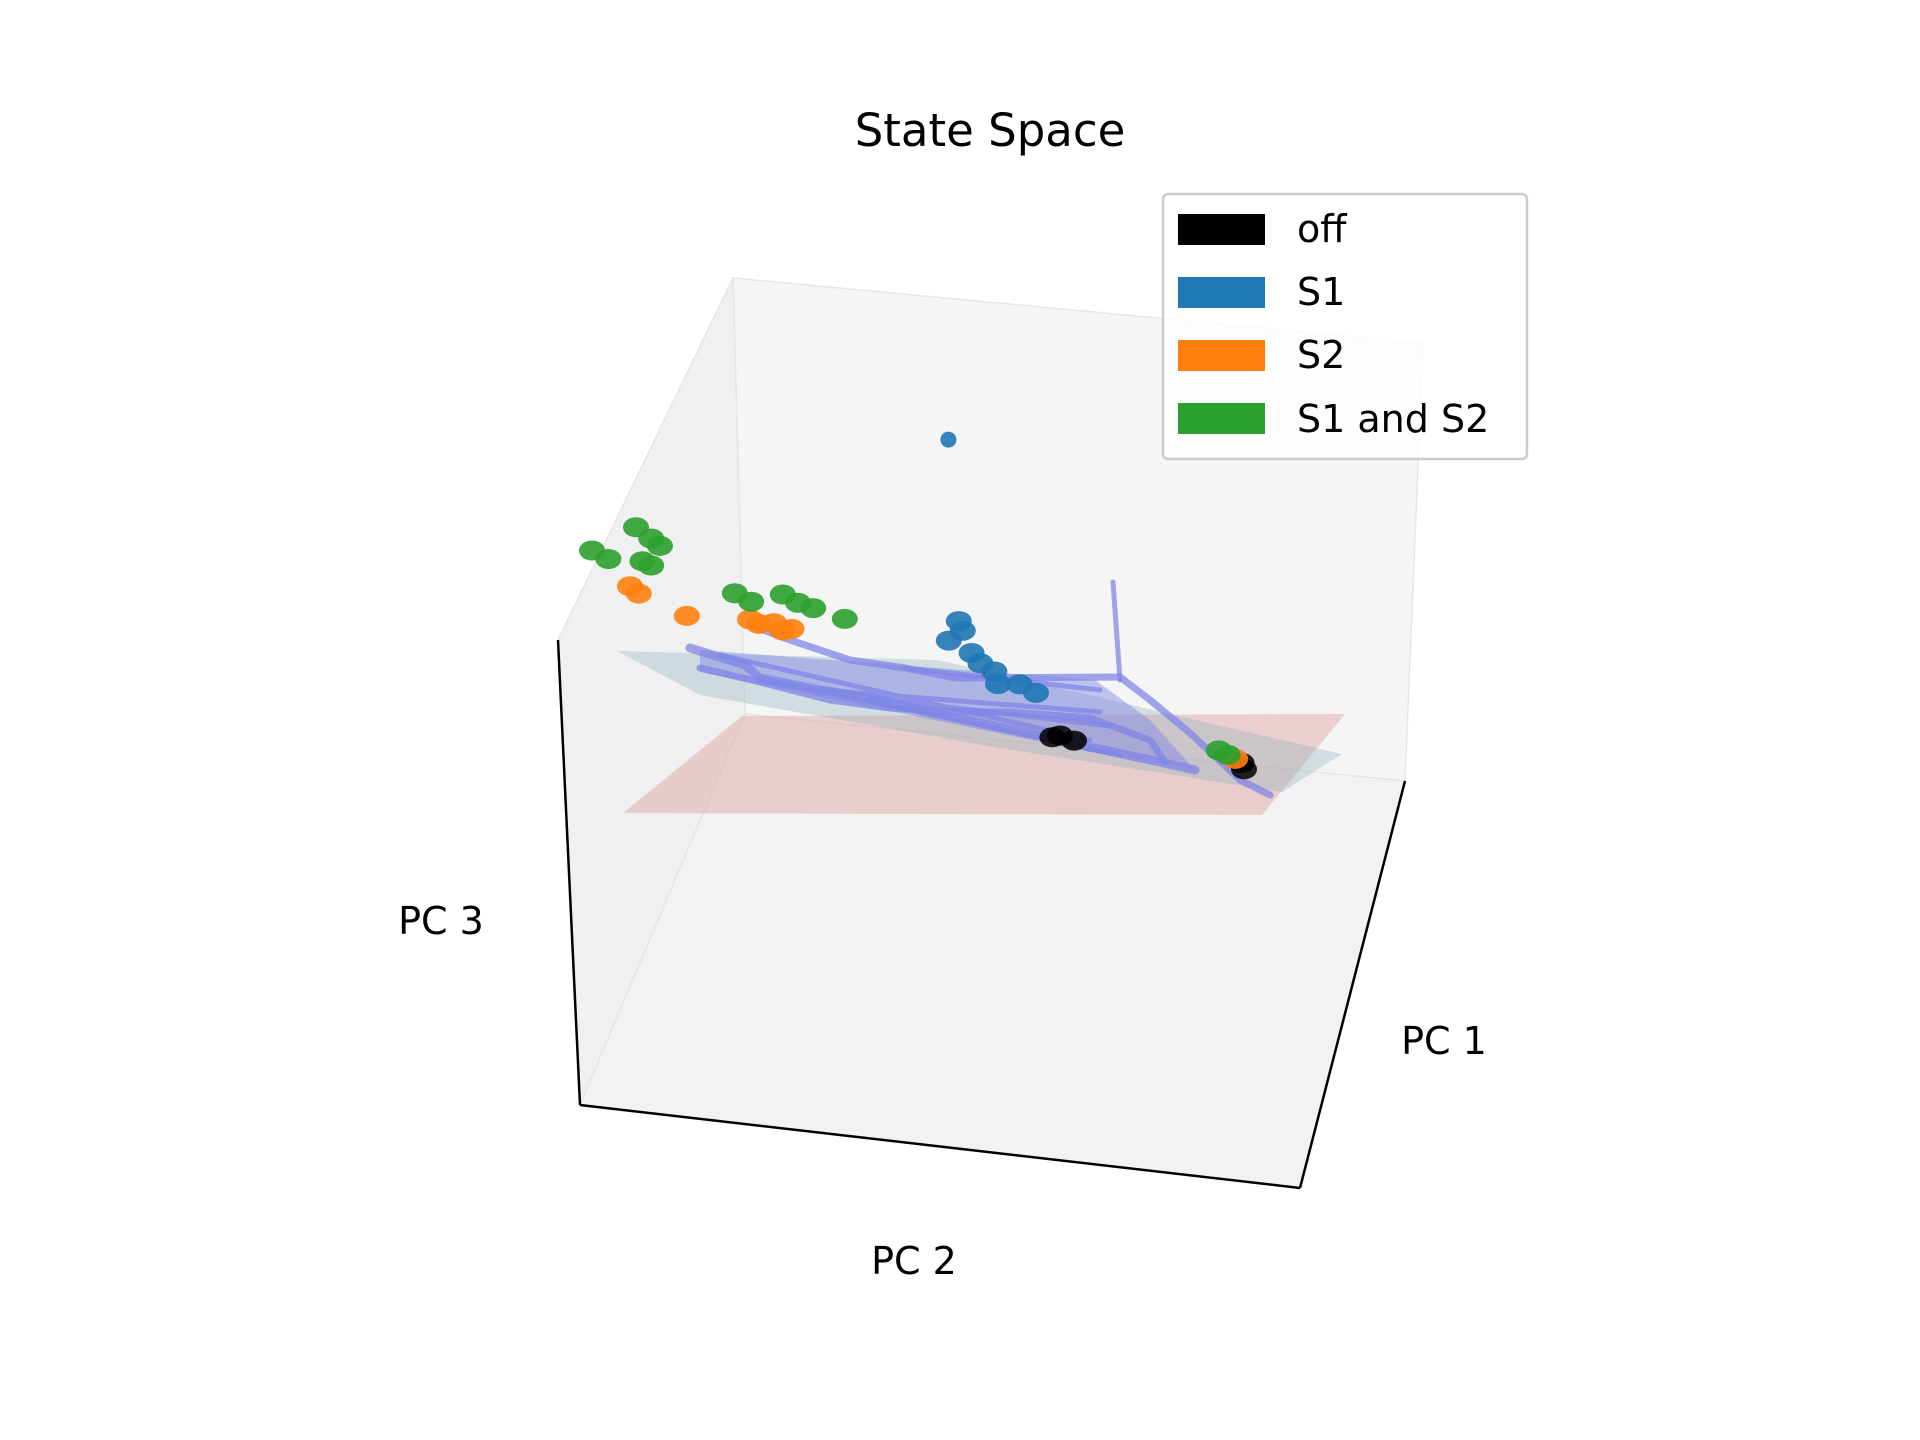 Image resolution: width=1920 pixels, height=1440 pixels. Describe the element at coordinates (1221, 355) in the screenshot. I see `legend-patch-s2` at that location.